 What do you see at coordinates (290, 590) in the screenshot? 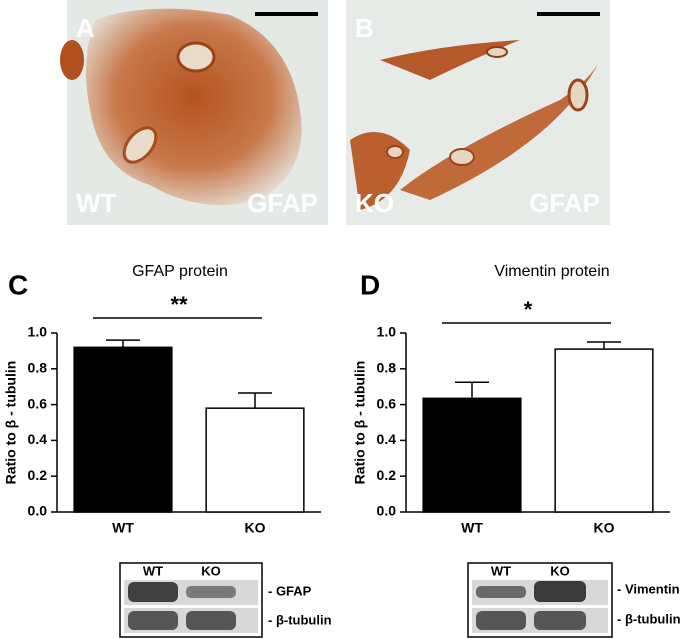
I see `band-label: - GFAP` at bounding box center [290, 590].